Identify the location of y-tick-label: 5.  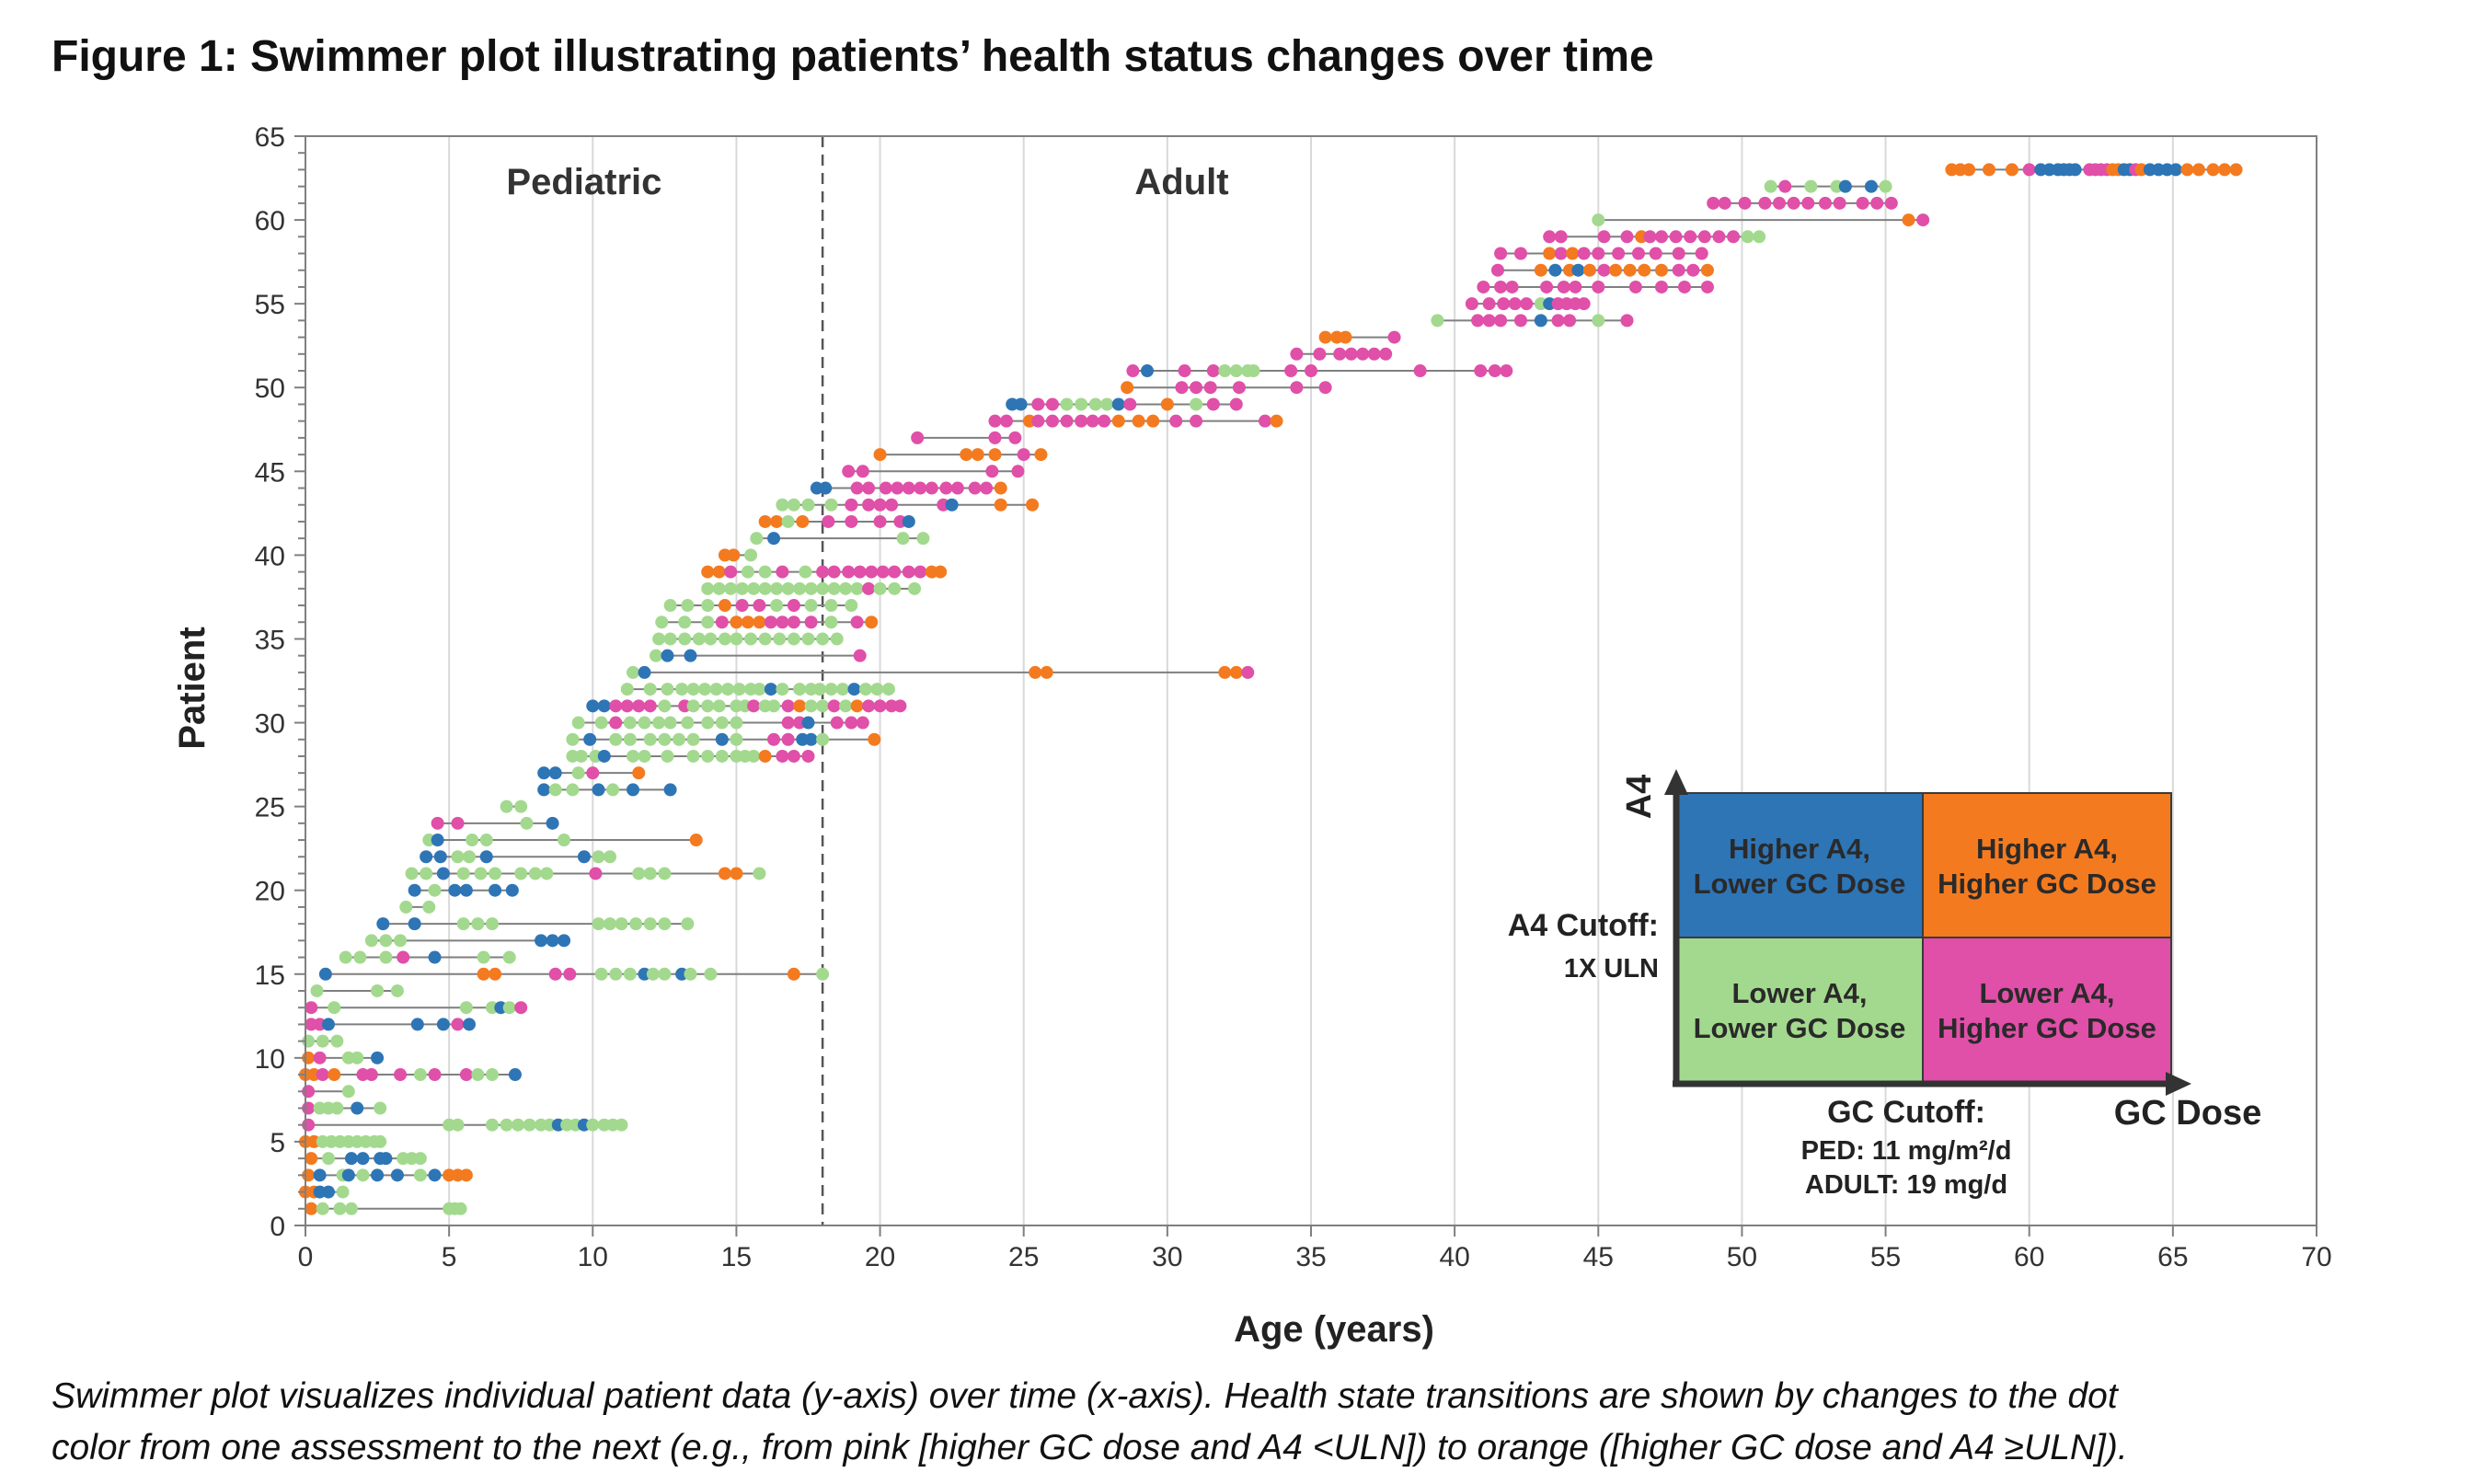
(277, 1143).